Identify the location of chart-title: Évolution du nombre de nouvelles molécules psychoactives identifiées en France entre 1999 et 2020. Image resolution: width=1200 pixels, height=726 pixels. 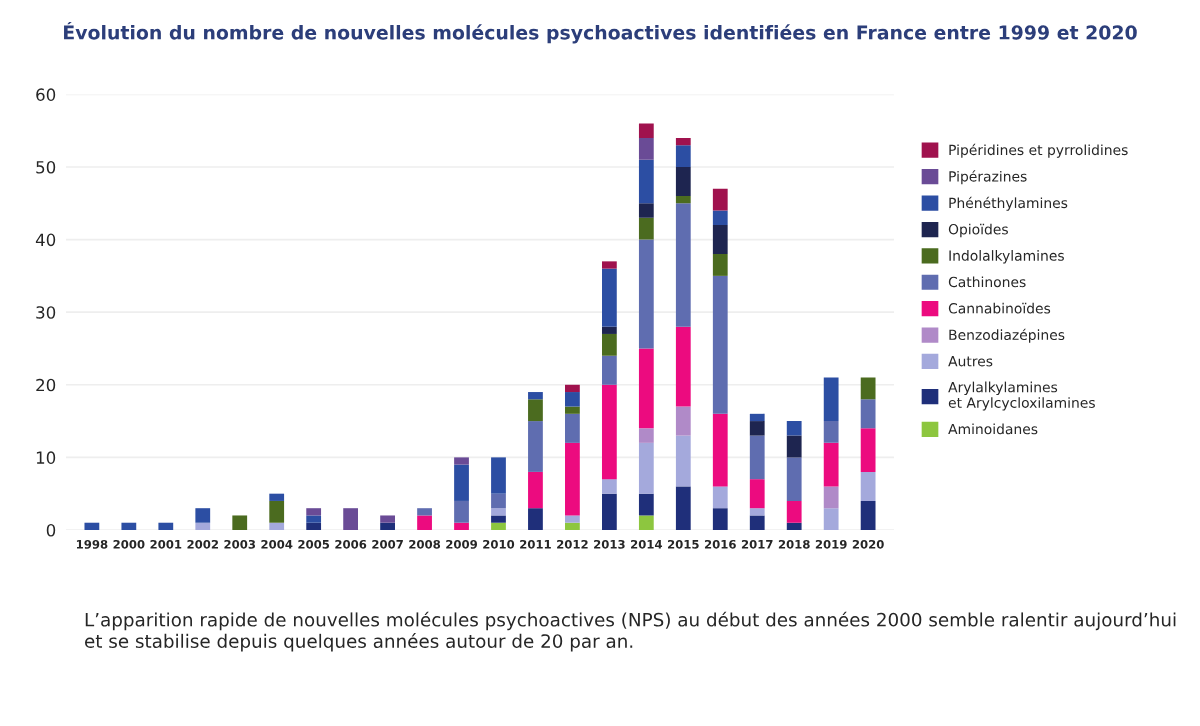
(600, 32).